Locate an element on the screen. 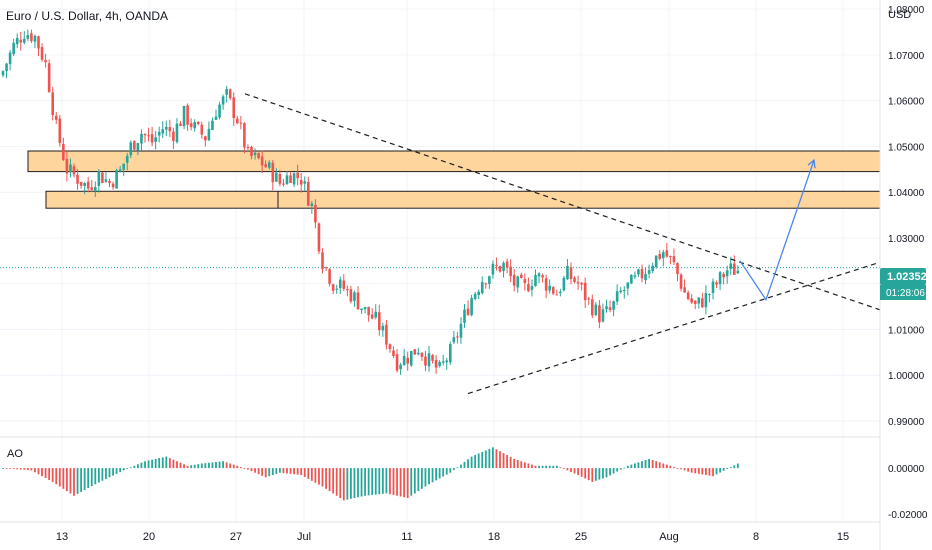 Image resolution: width=932 pixels, height=550 pixels. support-zone-lower is located at coordinates (463, 199).